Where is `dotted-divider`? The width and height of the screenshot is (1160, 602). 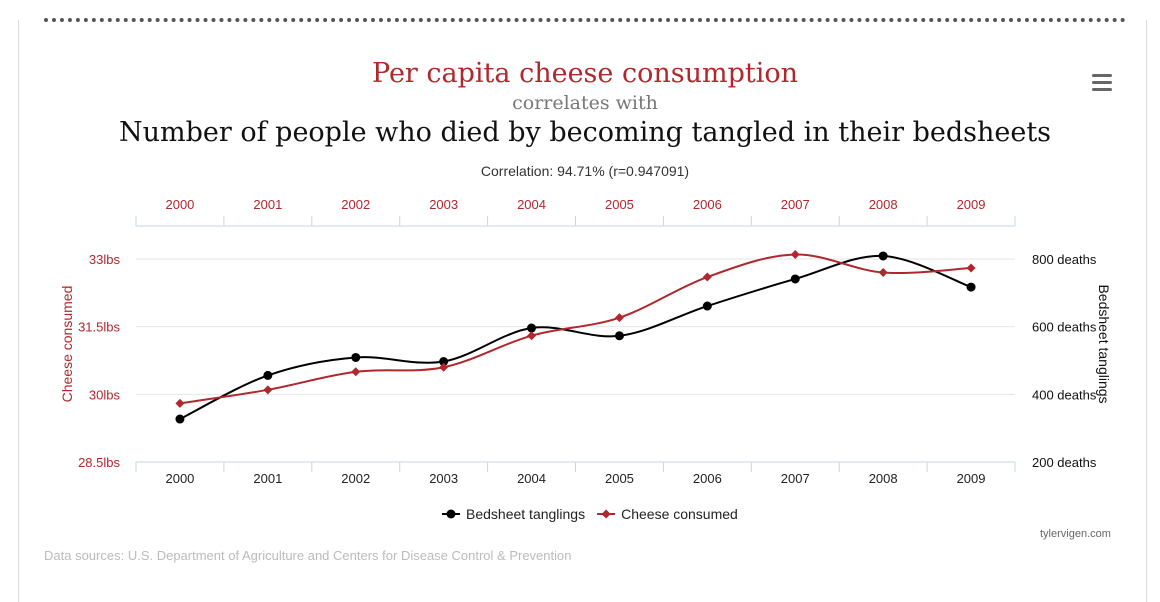 dotted-divider is located at coordinates (585, 20).